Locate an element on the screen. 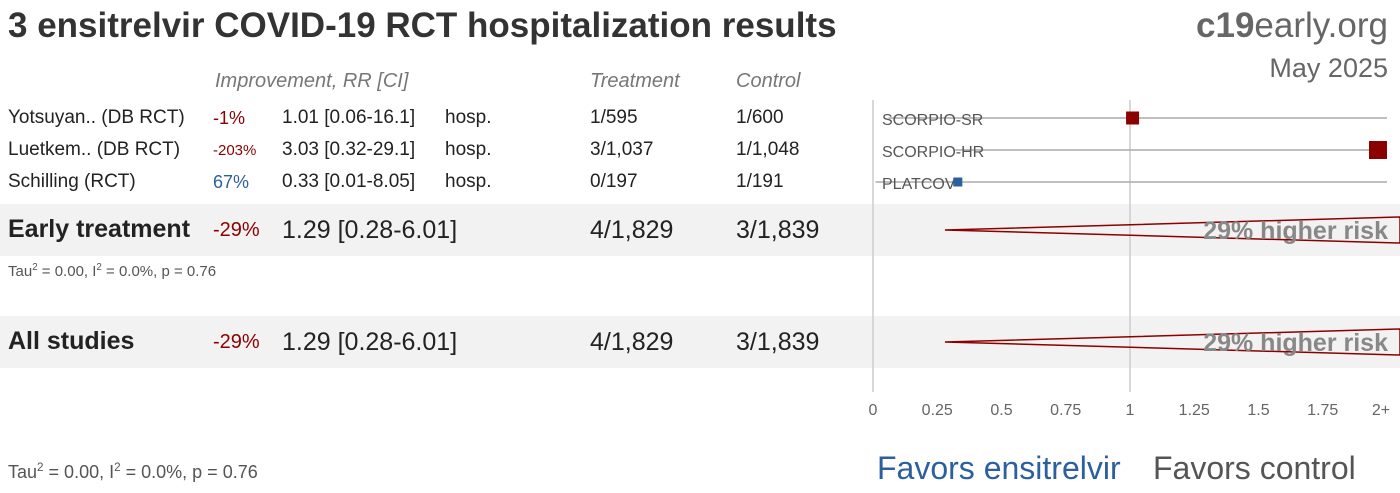 The width and height of the screenshot is (1400, 493). study-rr-ci: 1.01 [0.06-16.1] is located at coordinates (349, 117).